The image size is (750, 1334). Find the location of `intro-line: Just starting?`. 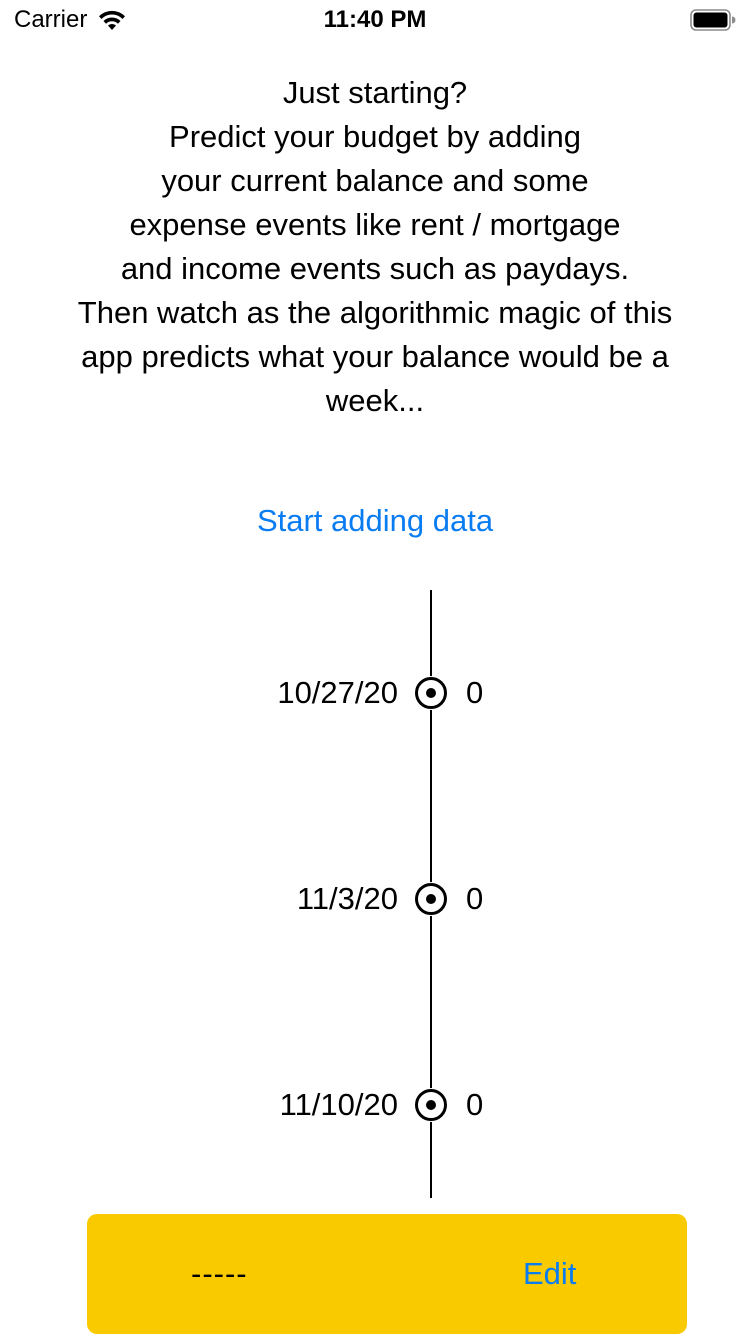

intro-line: Just starting? is located at coordinates (375, 92).